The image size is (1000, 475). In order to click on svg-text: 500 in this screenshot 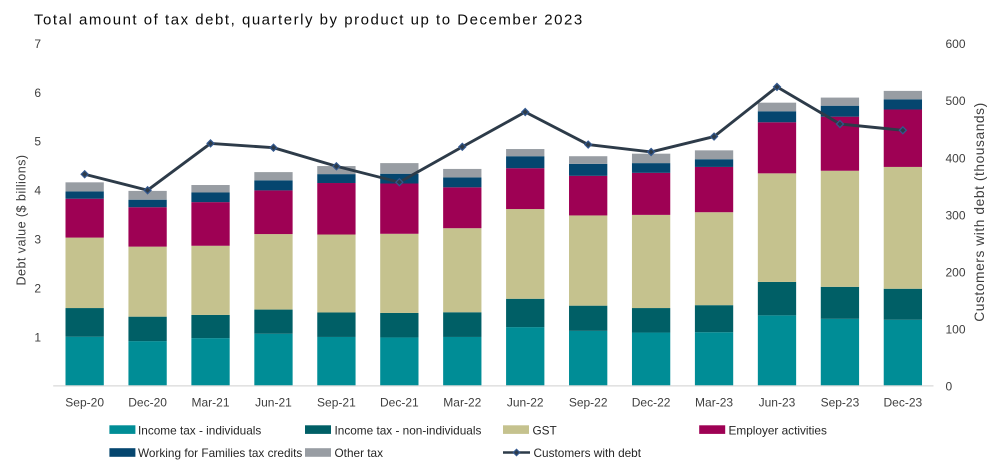, I will do `click(956, 101)`.